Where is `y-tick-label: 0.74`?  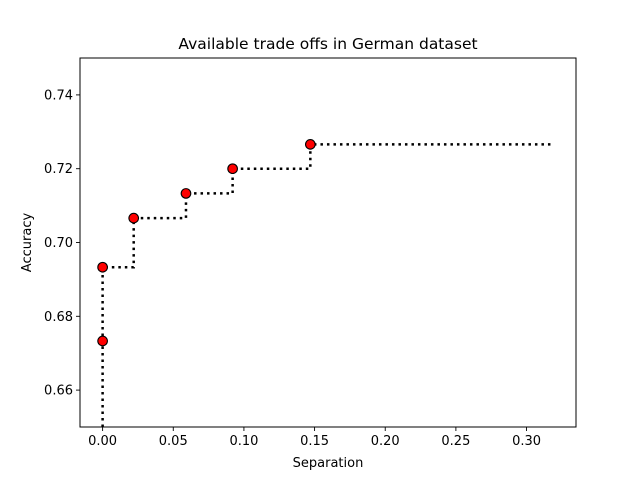
y-tick-label: 0.74 is located at coordinates (58, 95).